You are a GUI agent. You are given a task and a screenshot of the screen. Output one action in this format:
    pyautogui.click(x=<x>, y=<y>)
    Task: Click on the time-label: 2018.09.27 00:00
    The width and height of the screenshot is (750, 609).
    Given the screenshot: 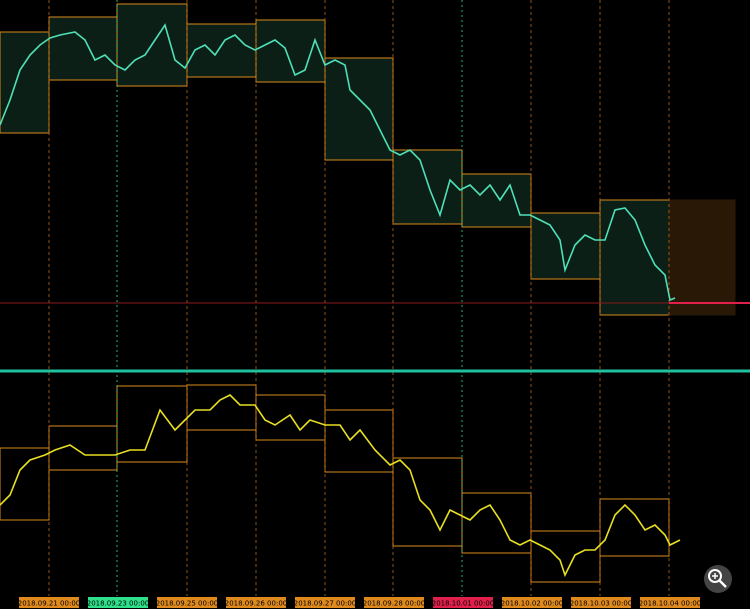 What is the action you would take?
    pyautogui.click(x=325, y=604)
    